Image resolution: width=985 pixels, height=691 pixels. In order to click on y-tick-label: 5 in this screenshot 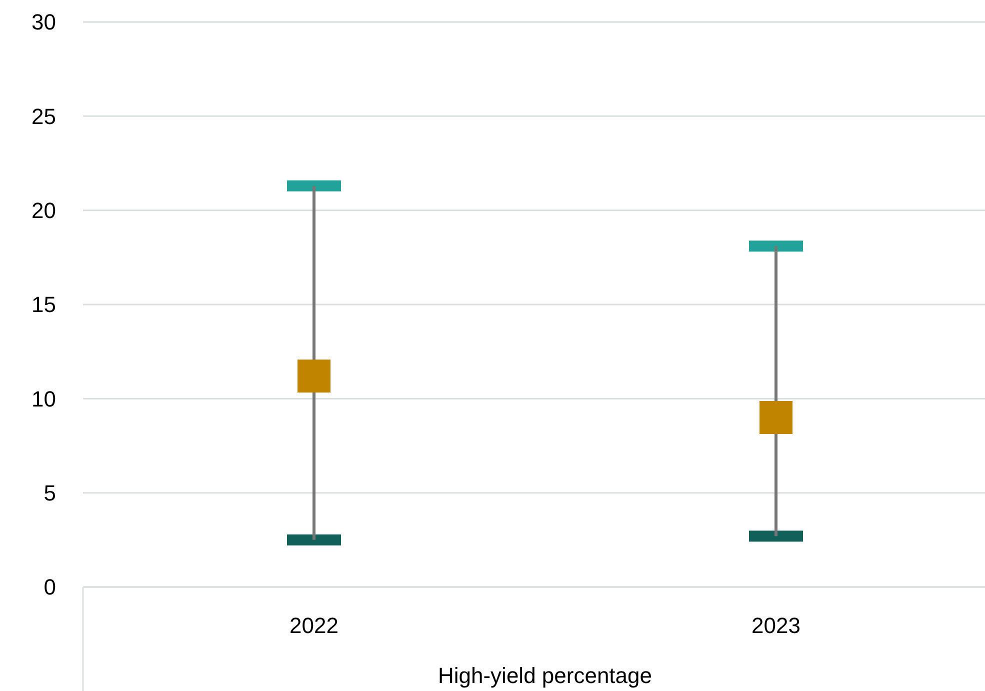, I will do `click(50, 493)`.